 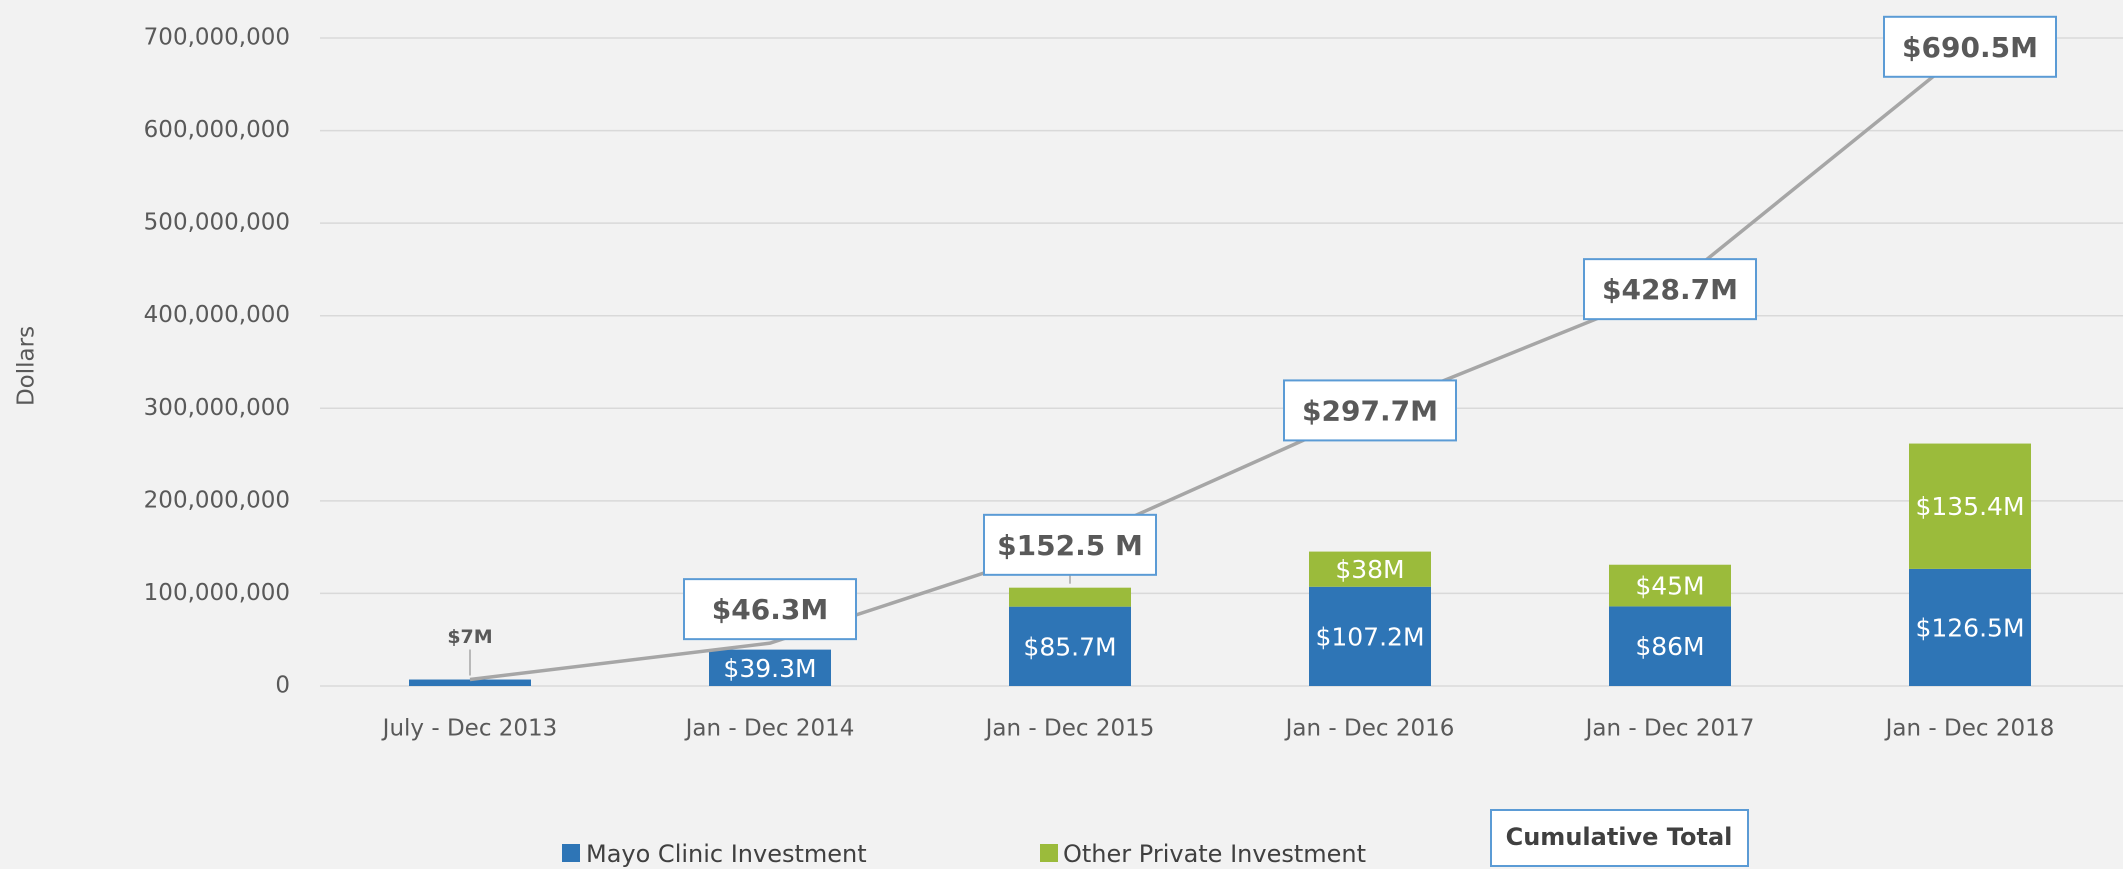 I want to click on bar-value-label: $85.7M, so click(x=1069, y=646).